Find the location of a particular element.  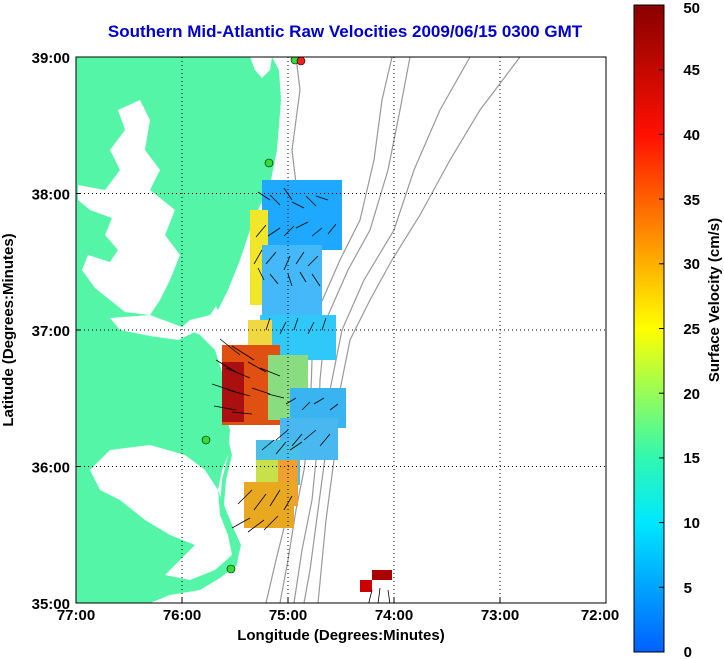

delaware-bay is located at coordinates (261, 67).